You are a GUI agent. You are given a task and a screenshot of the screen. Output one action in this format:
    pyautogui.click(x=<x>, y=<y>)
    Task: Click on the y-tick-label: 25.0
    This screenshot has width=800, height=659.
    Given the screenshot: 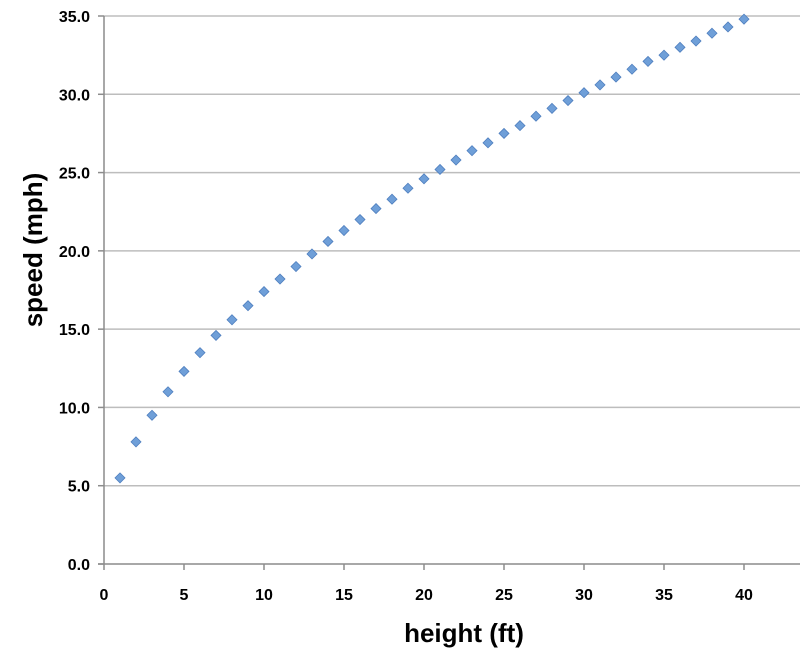 What is the action you would take?
    pyautogui.click(x=74, y=174)
    